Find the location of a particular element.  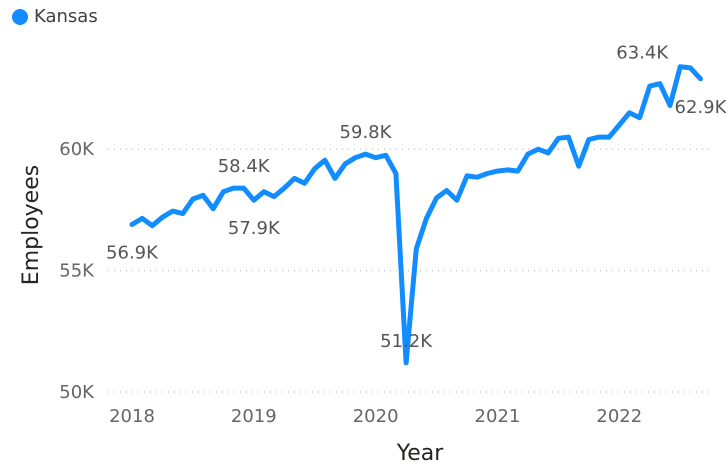

x-tick-label: 2022 is located at coordinates (619, 416).